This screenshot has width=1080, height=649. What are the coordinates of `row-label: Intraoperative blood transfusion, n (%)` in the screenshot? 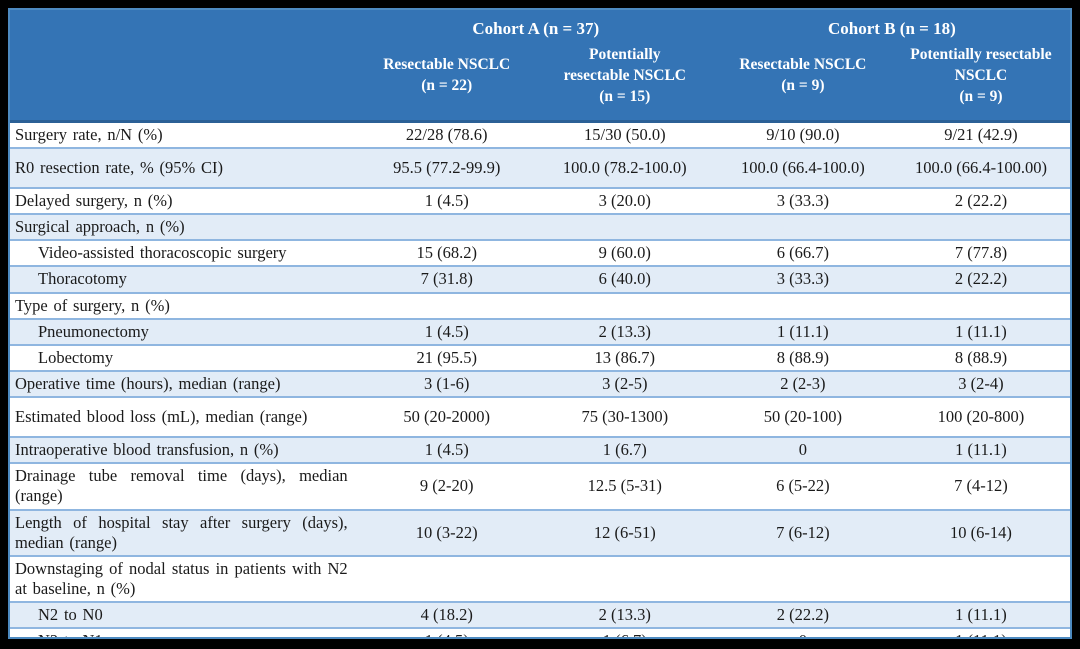 It's located at (147, 450).